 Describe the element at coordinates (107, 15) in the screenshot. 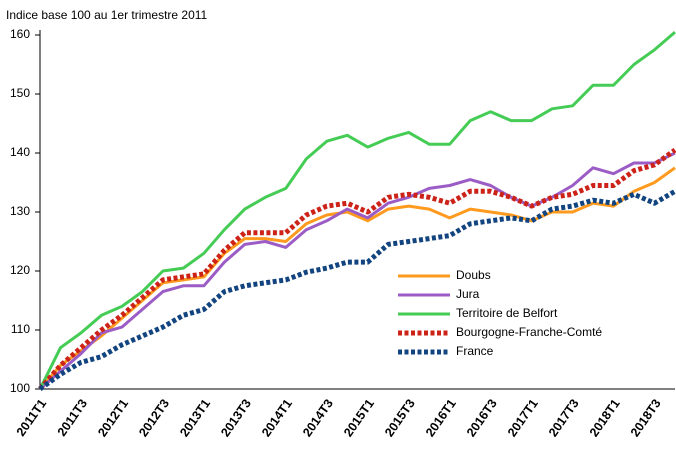

I see `chart-title: Indice base 100 au 1er trimestre 2011` at that location.